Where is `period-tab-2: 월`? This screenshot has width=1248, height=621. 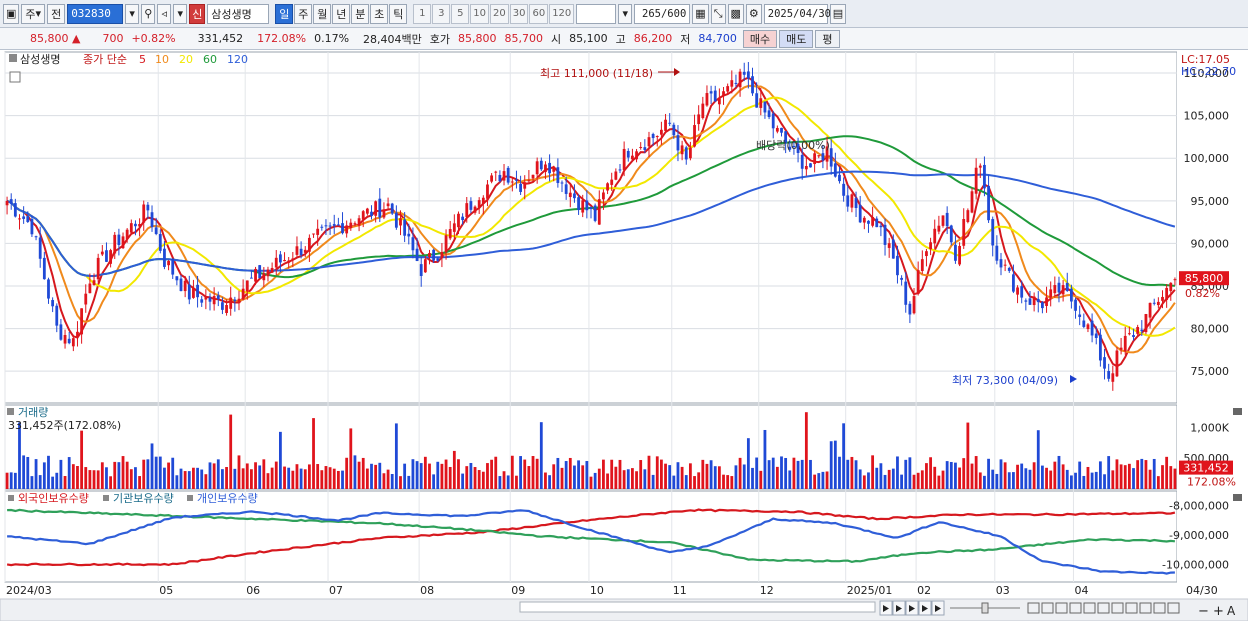 period-tab-2: 월 is located at coordinates (322, 13).